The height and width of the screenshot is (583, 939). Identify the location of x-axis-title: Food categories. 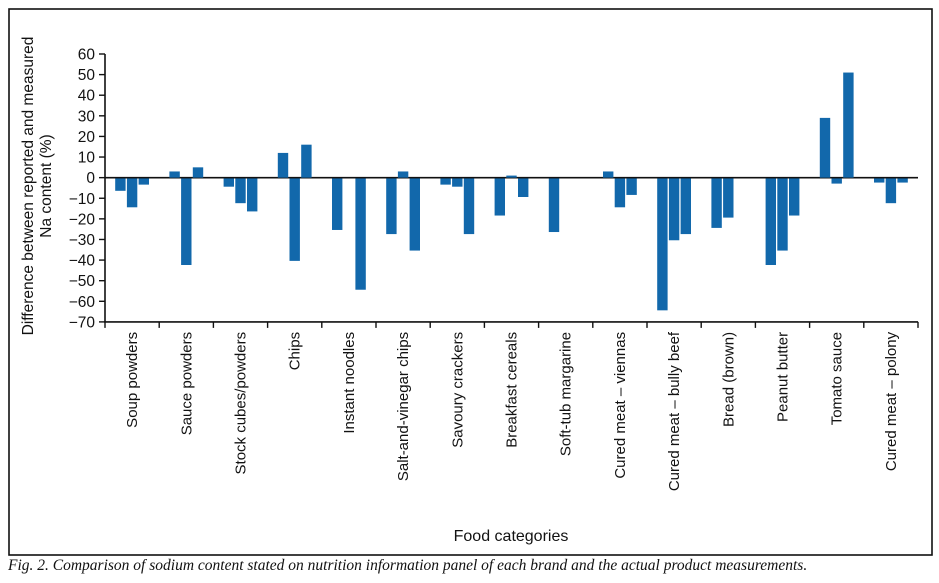
(511, 536).